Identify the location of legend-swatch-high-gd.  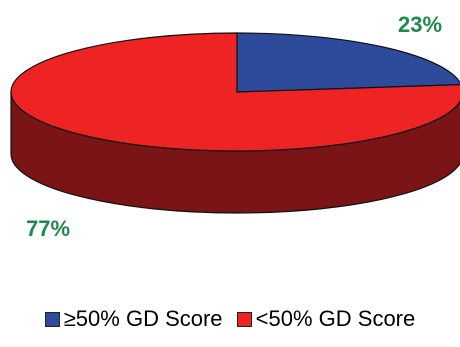
(52, 319).